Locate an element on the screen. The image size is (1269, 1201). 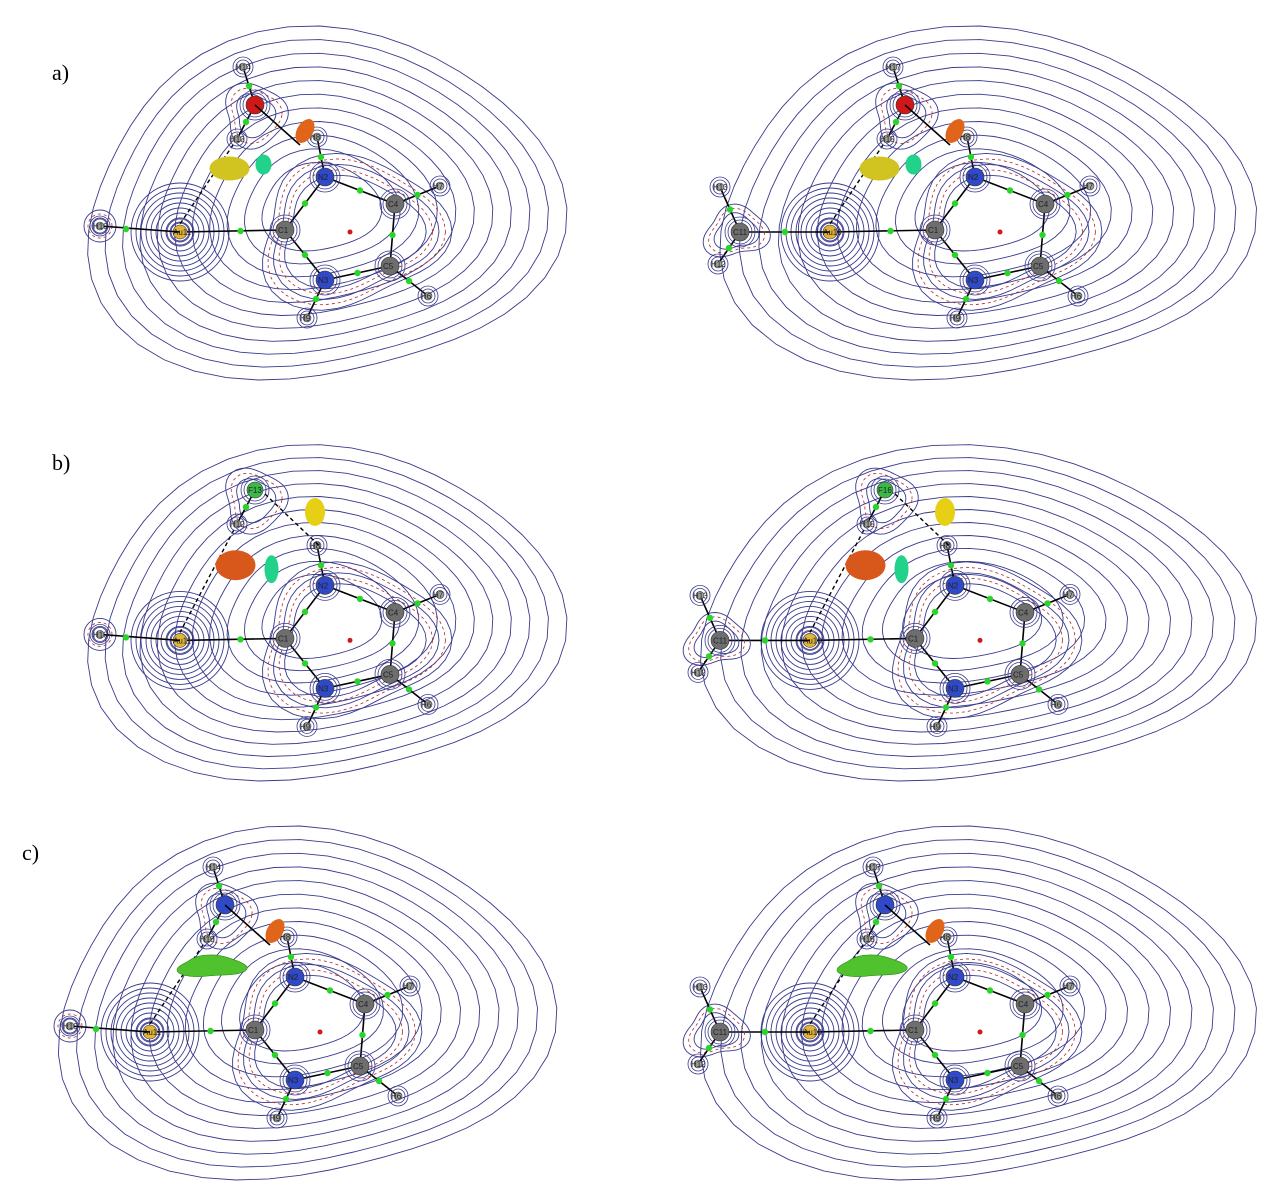
atom-h12 is located at coordinates (237, 524).